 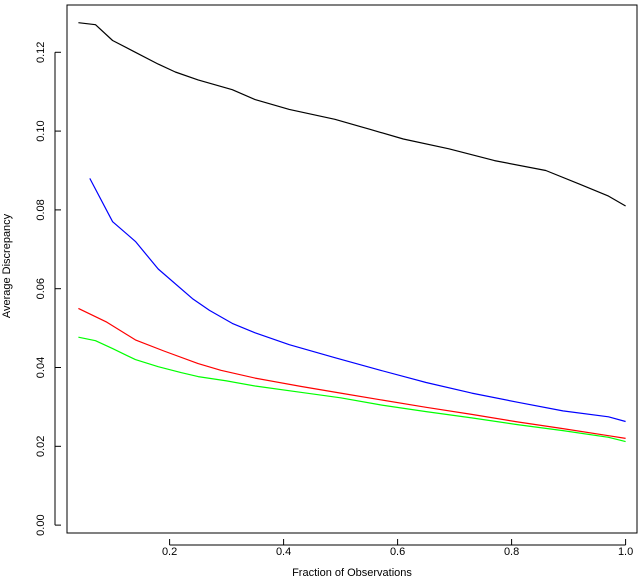 I want to click on x-tick-label: 0.6, so click(x=397, y=552).